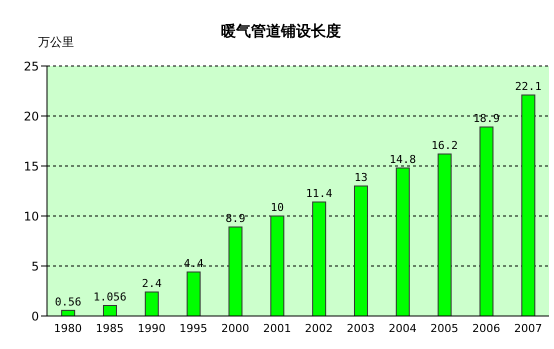 Image resolution: width=554 pixels, height=349 pixels. What do you see at coordinates (277, 328) in the screenshot?
I see `x-tick-label: 2001` at bounding box center [277, 328].